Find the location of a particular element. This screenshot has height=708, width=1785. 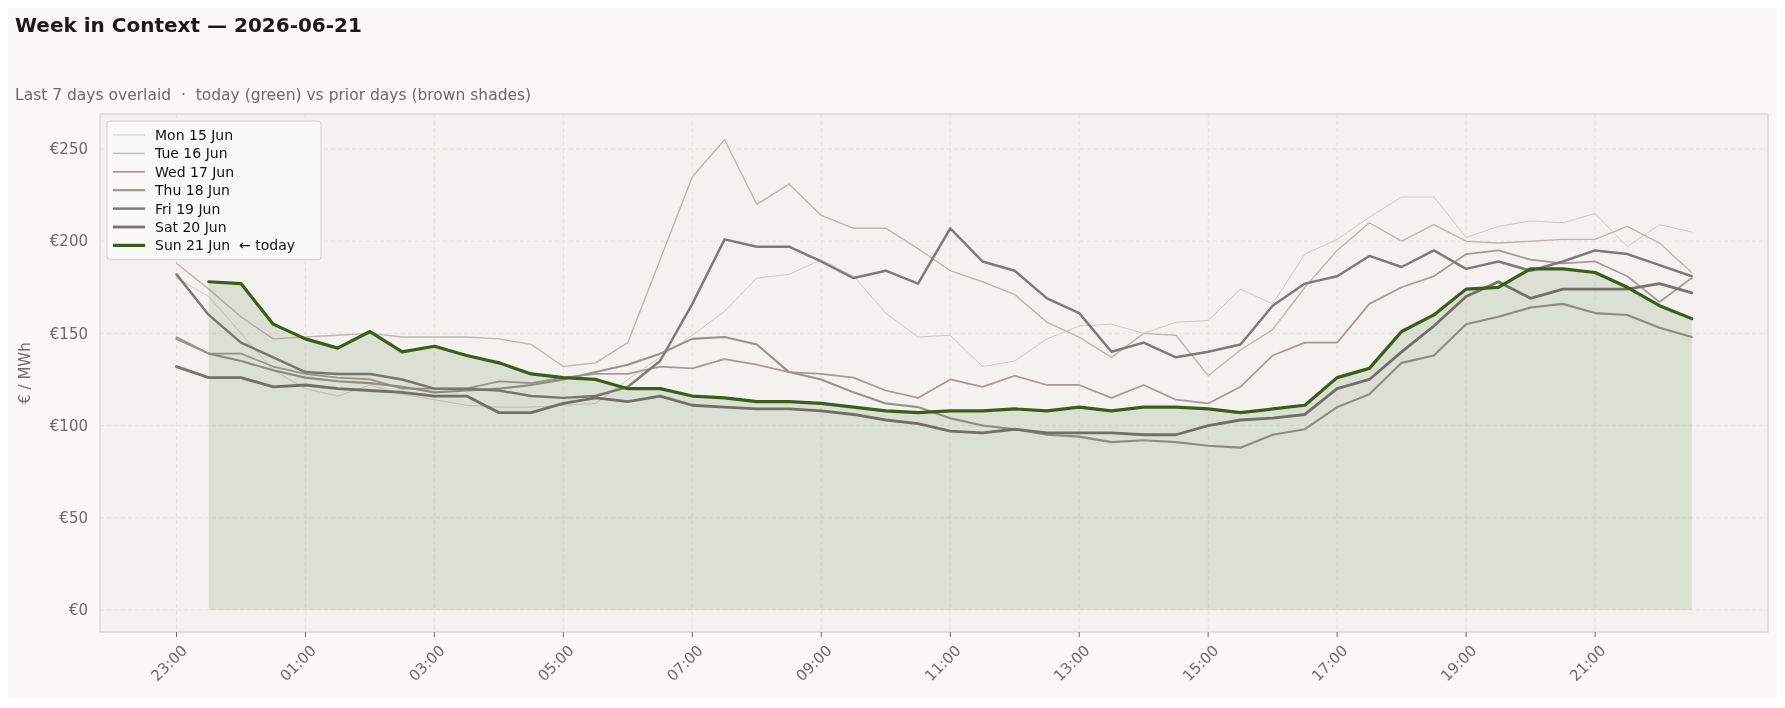

legend-label: Sun 21 Jun ← today is located at coordinates (225, 245).